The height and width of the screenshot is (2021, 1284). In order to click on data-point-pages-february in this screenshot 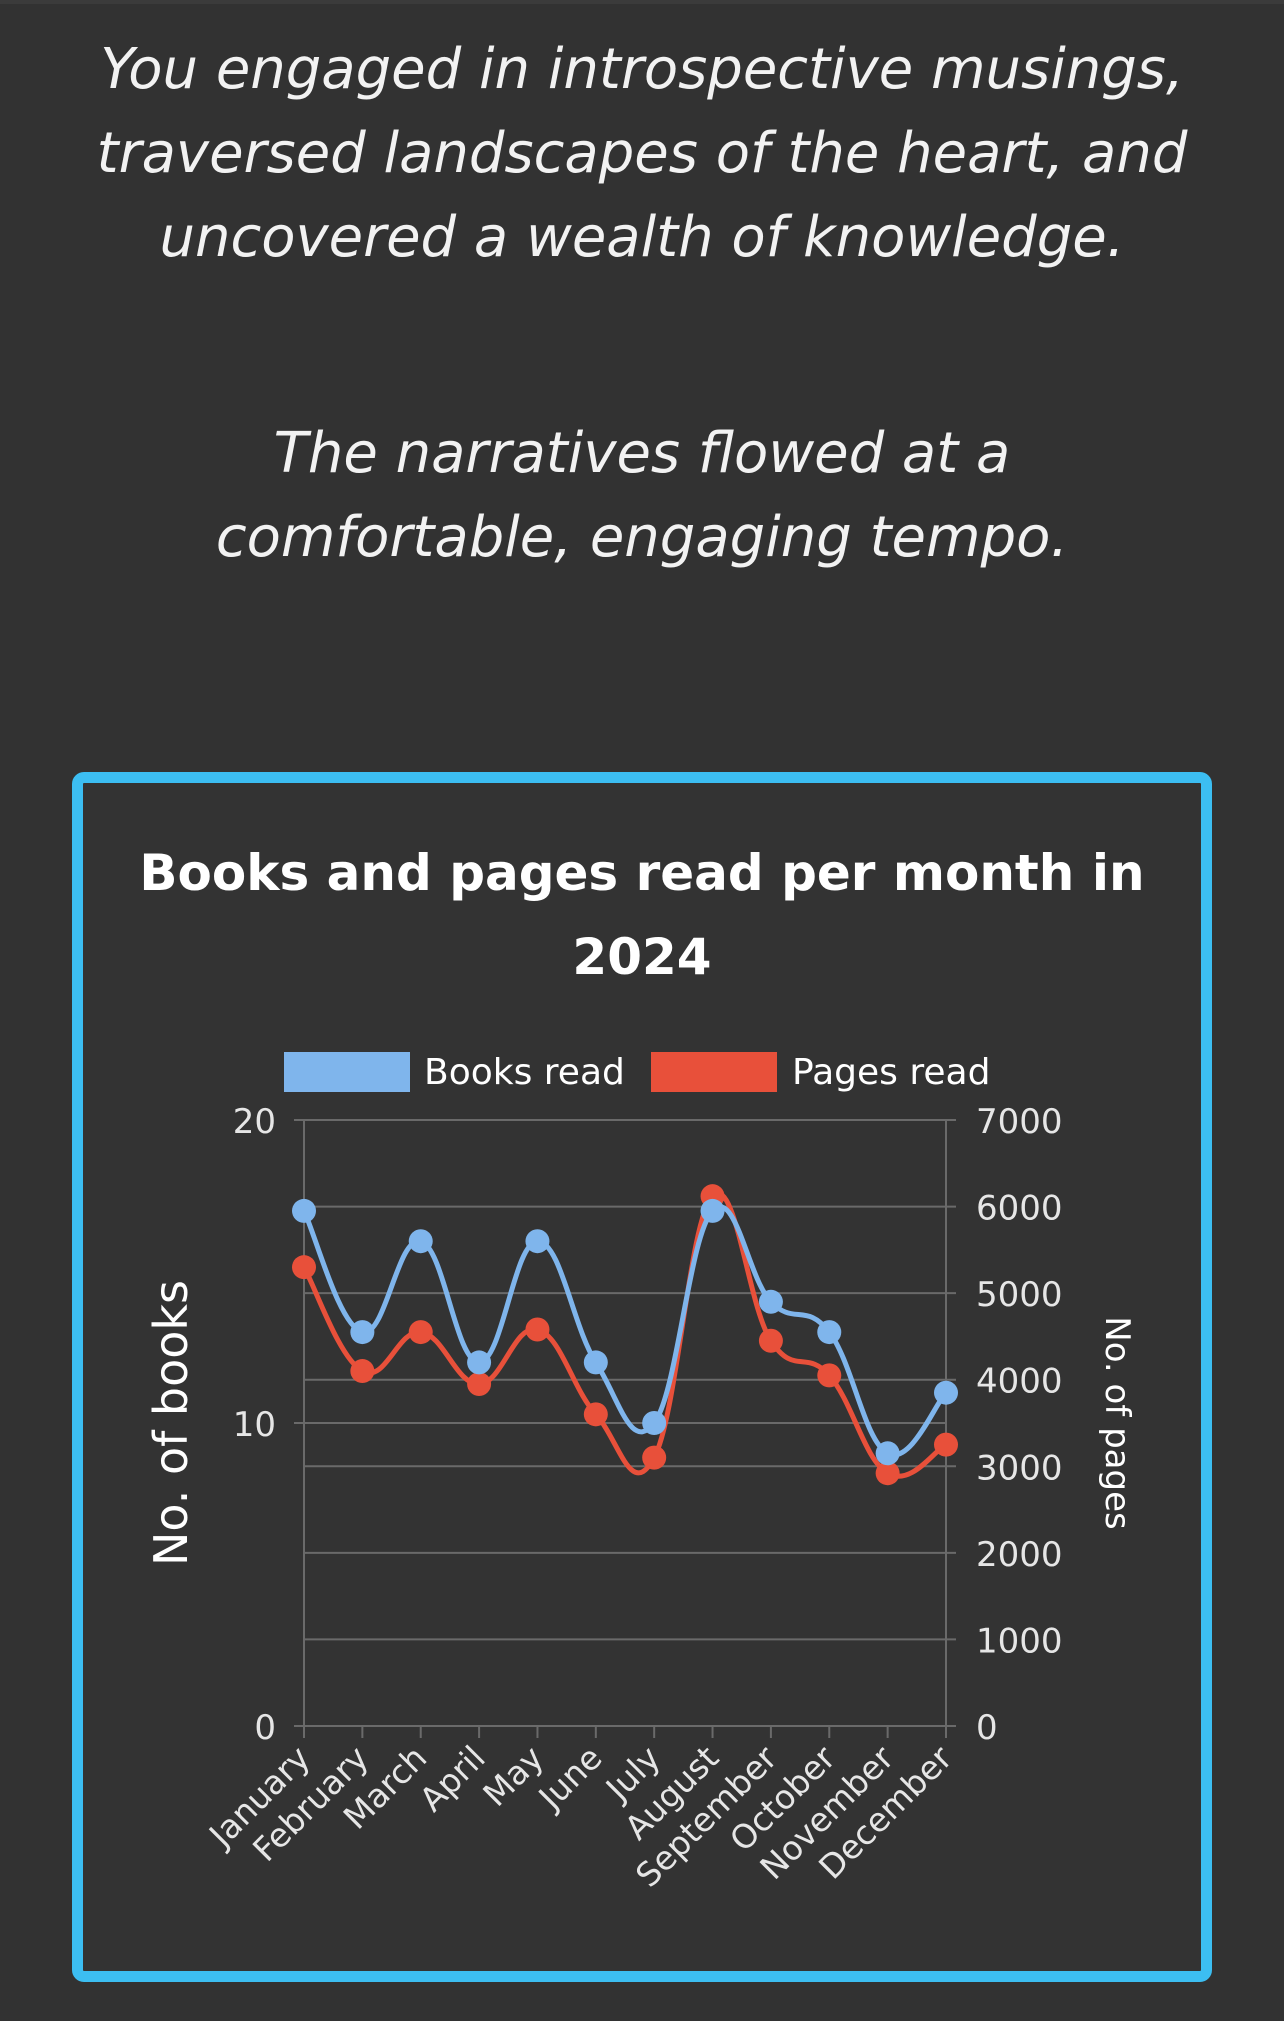, I will do `click(362, 1371)`.